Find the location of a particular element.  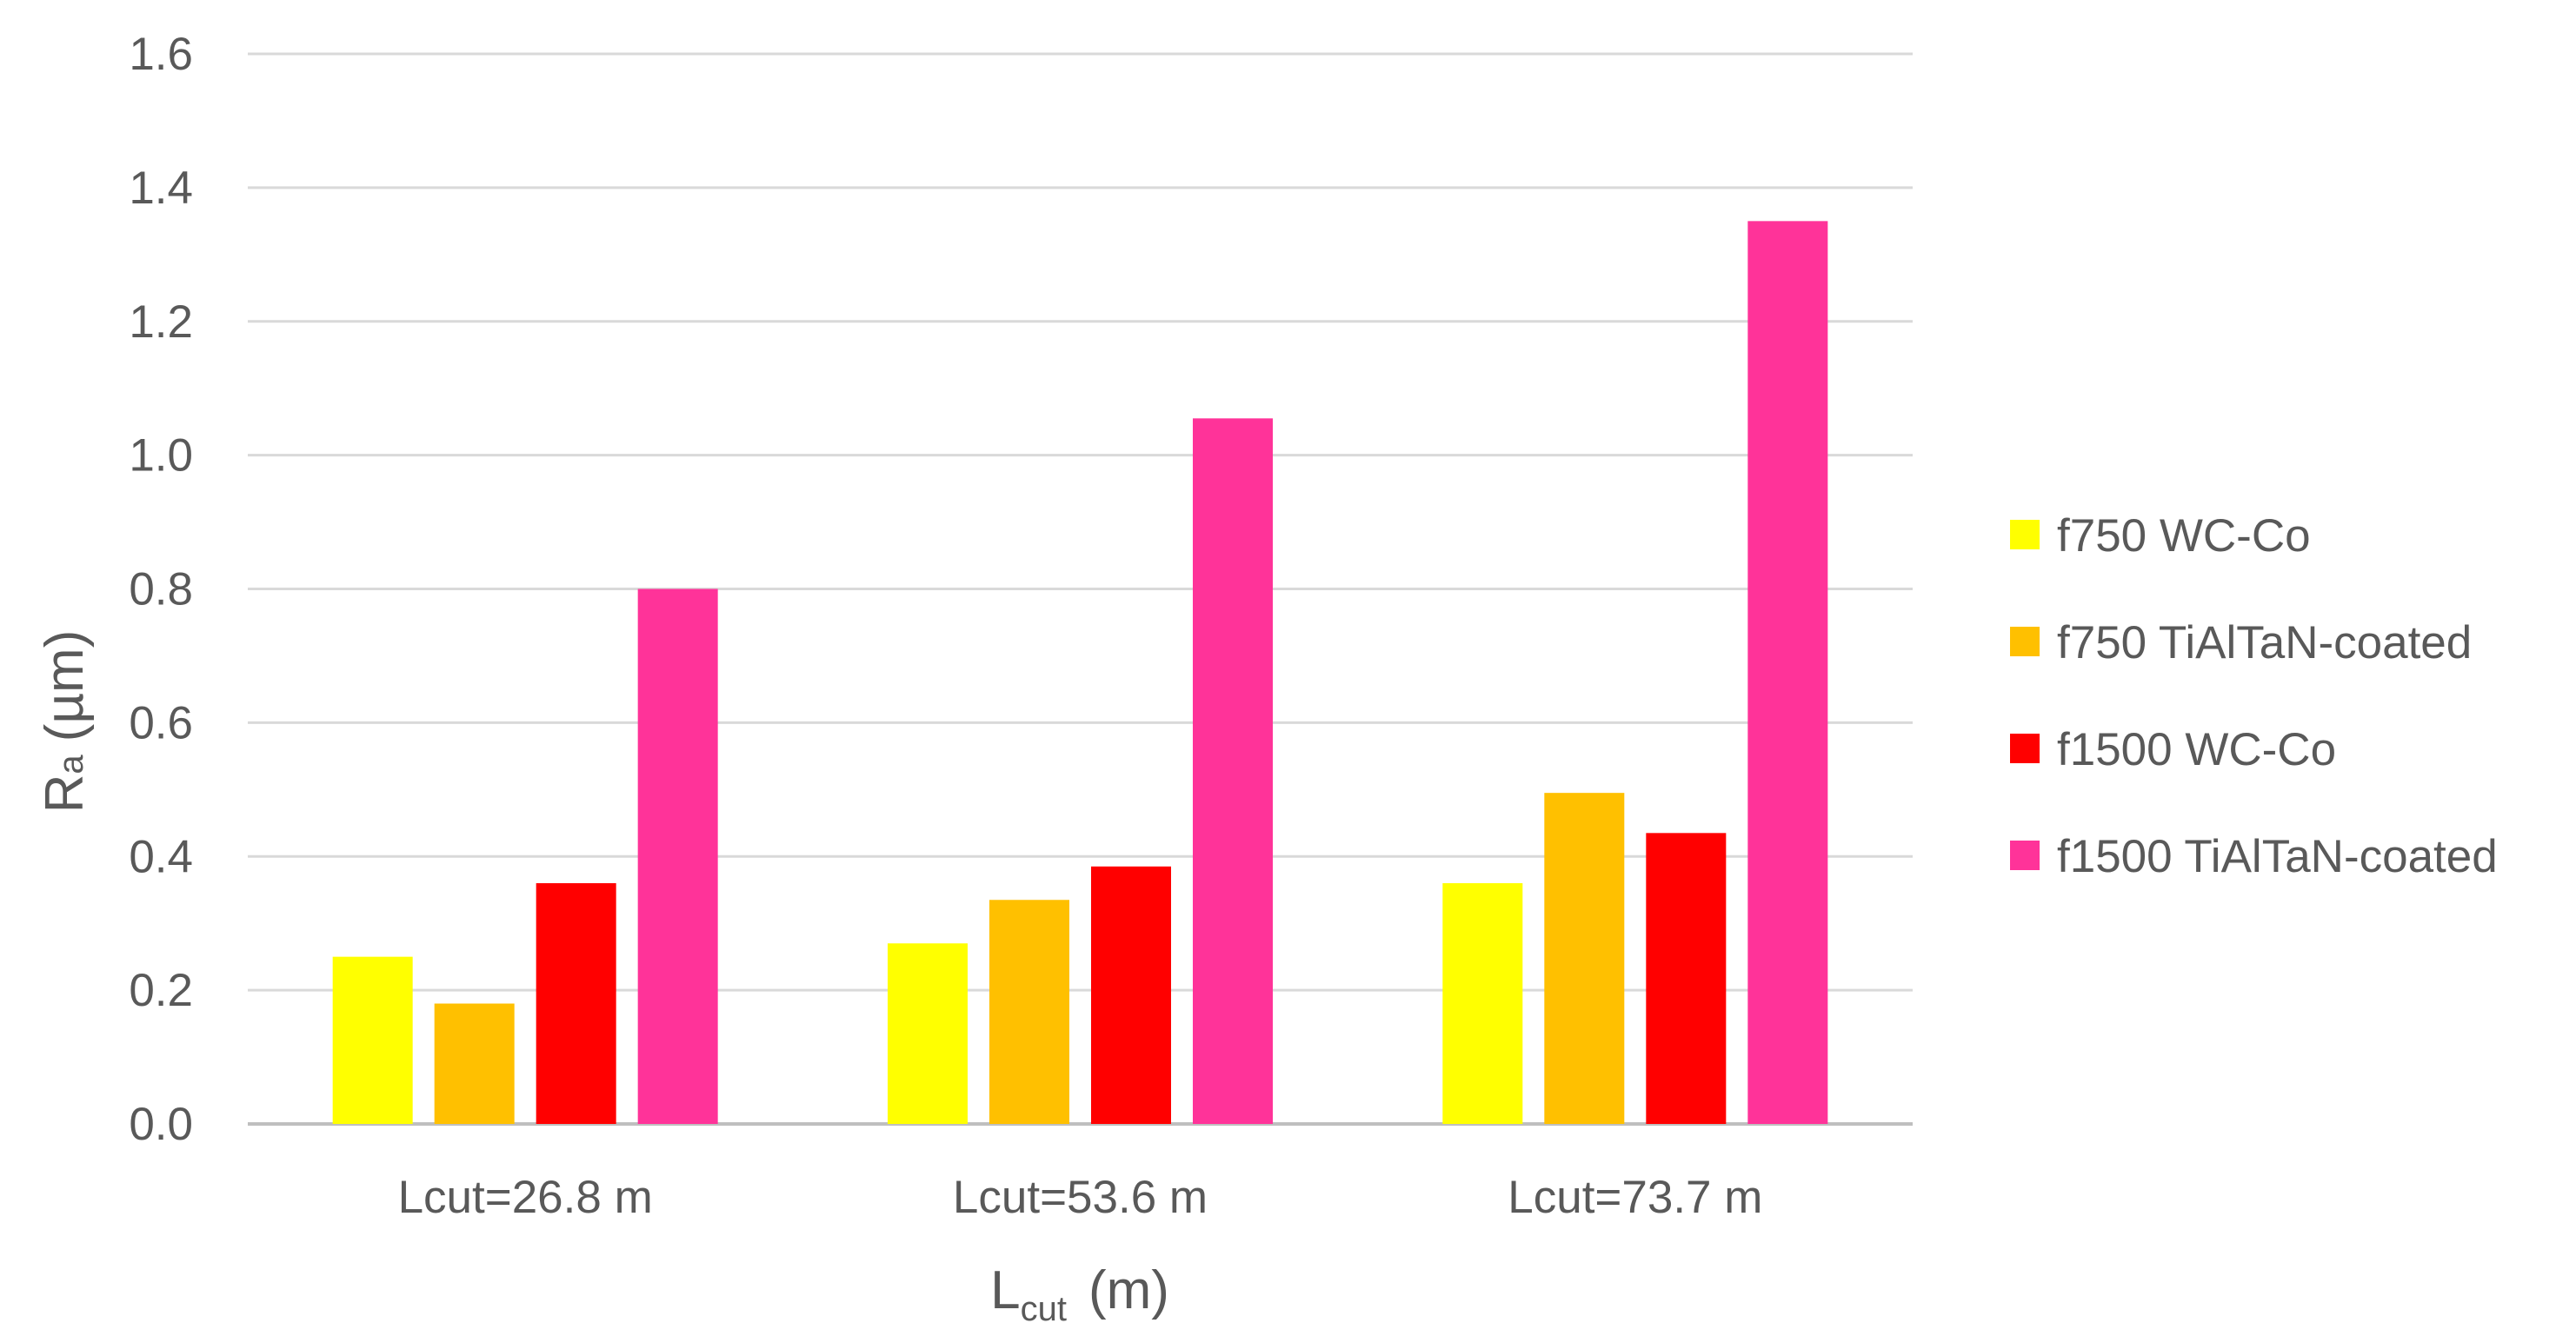

y-axis-title: Ra (µm) is located at coordinates (65, 722).